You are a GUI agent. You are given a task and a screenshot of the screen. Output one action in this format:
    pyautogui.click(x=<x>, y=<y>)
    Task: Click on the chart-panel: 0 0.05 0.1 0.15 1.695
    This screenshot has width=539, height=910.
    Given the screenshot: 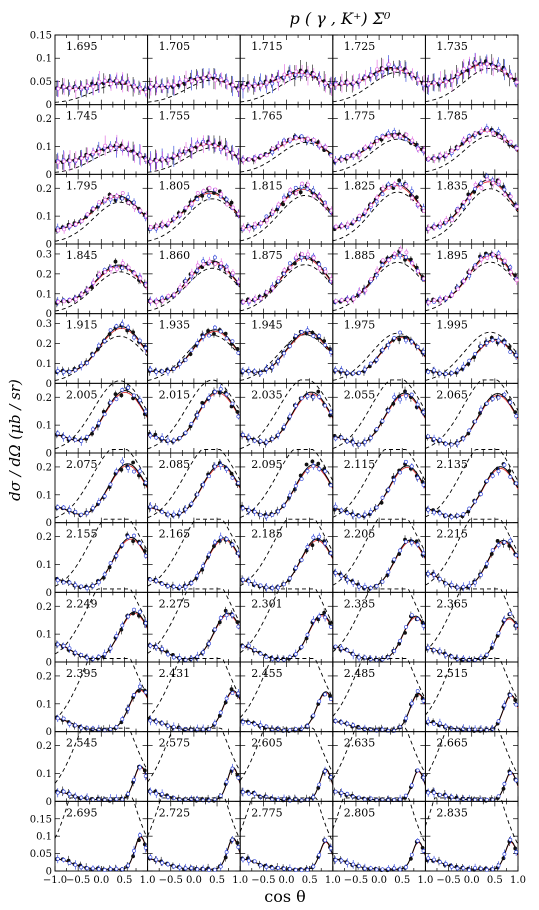 What is the action you would take?
    pyautogui.click(x=89, y=71)
    